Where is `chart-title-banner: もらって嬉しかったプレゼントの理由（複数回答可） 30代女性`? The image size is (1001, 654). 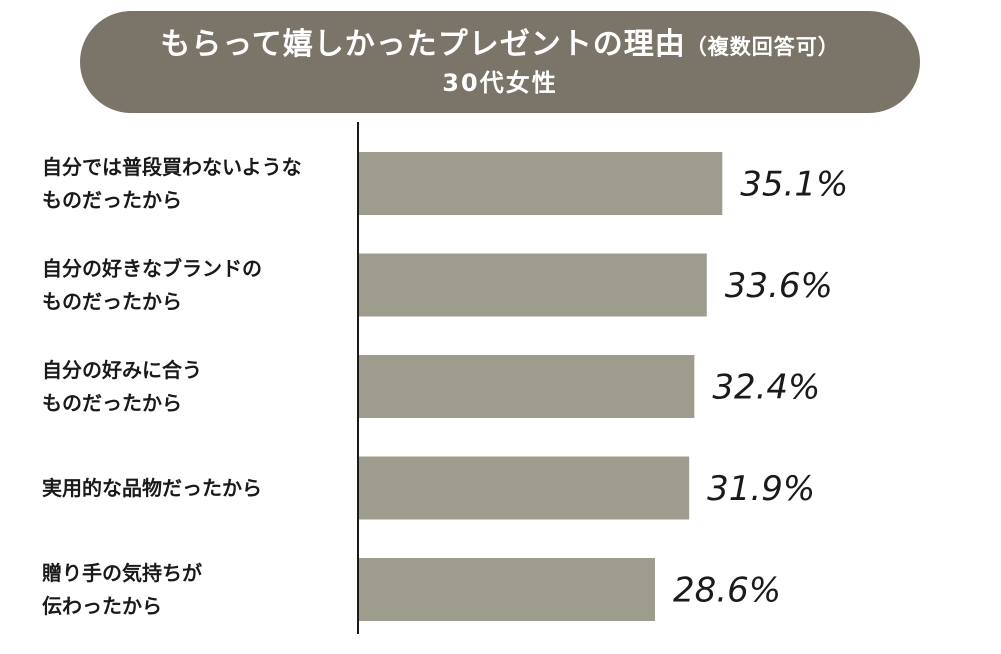
chart-title-banner: もらって嬉しかったプレゼントの理由（複数回答可） 30代女性 is located at coordinates (500, 62).